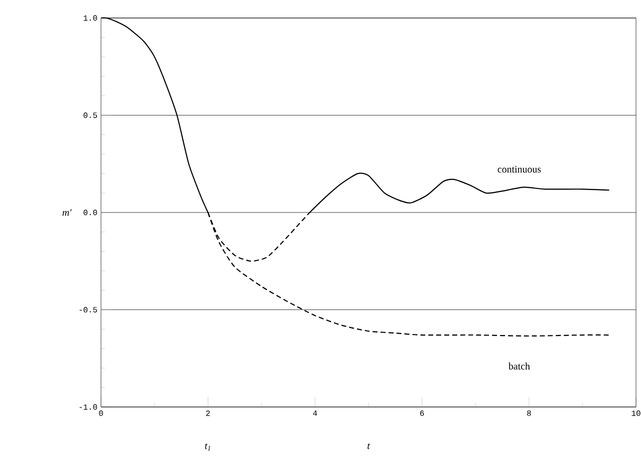  I want to click on text: batch, so click(519, 366).